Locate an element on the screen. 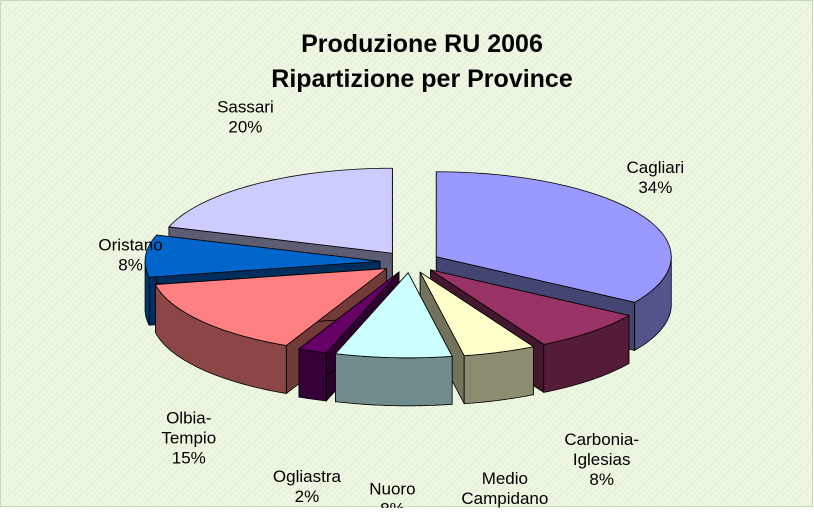  value-label: 34% is located at coordinates (655, 187).